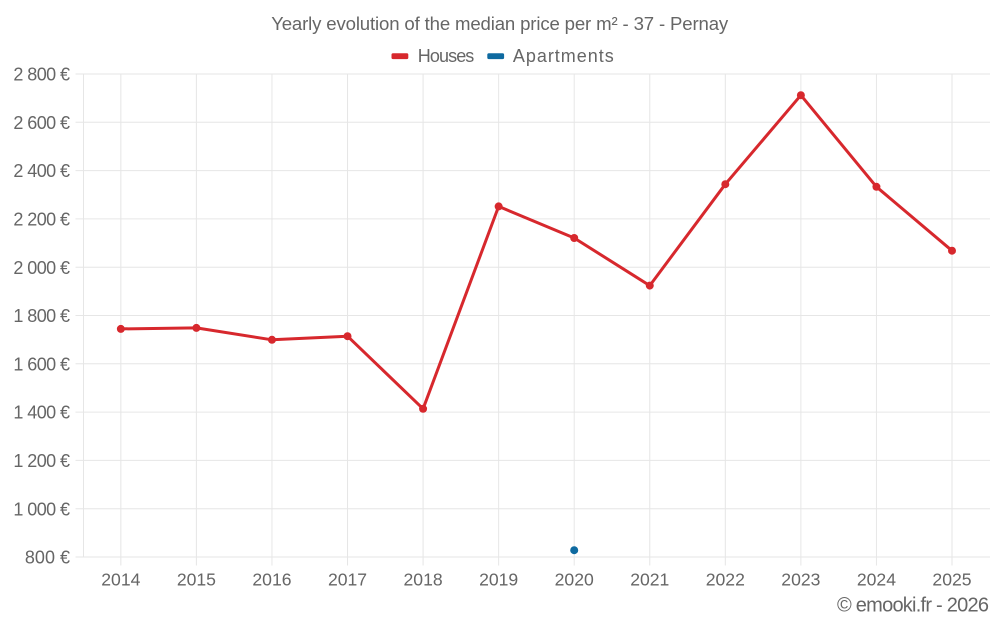 Image resolution: width=1000 pixels, height=625 pixels. Describe the element at coordinates (196, 579) in the screenshot. I see `svg-text: 2015` at that location.